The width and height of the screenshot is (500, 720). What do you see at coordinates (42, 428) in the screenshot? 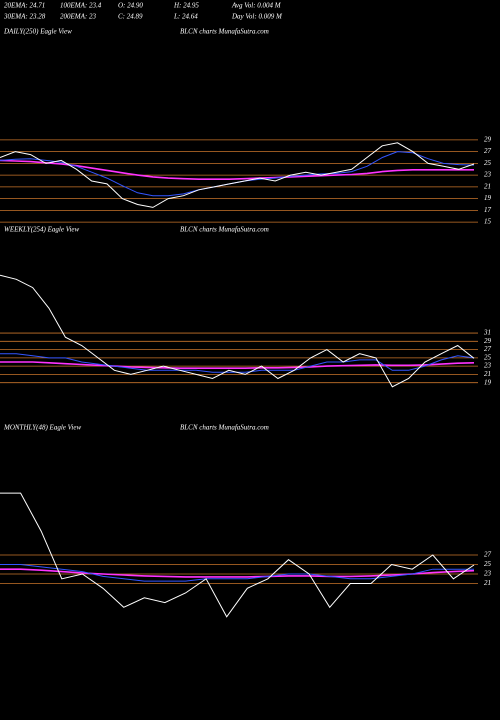
I see `panel-title: MONTHLY(48) Eagle View` at bounding box center [42, 428].